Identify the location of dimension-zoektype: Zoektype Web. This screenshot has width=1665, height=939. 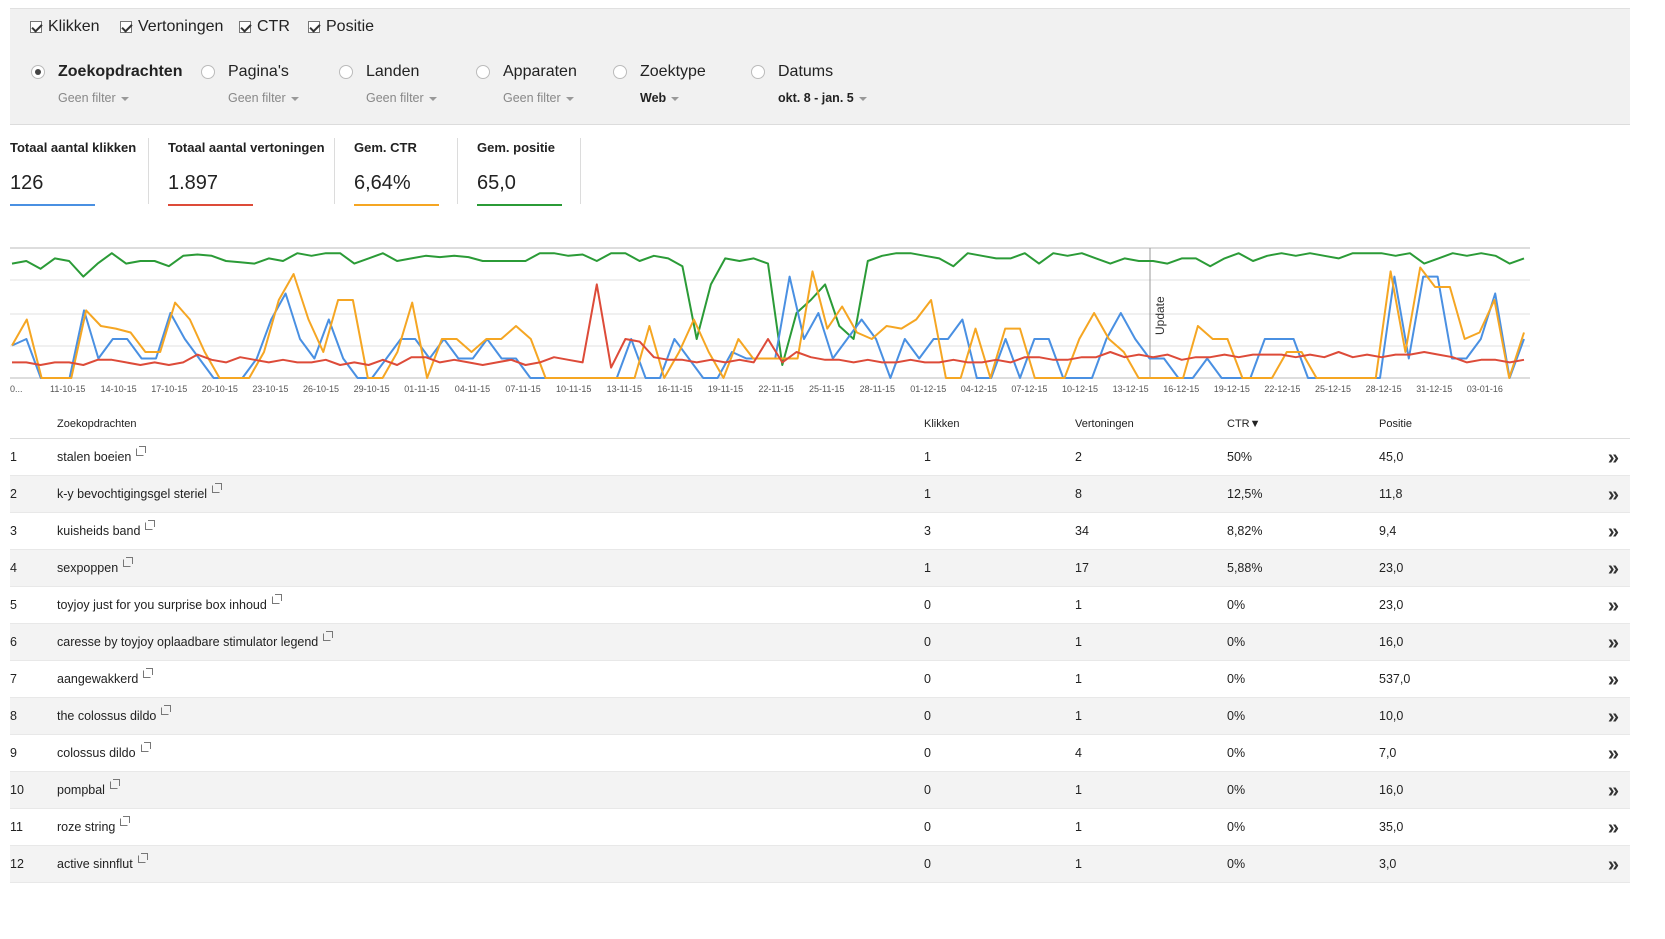
(659, 84).